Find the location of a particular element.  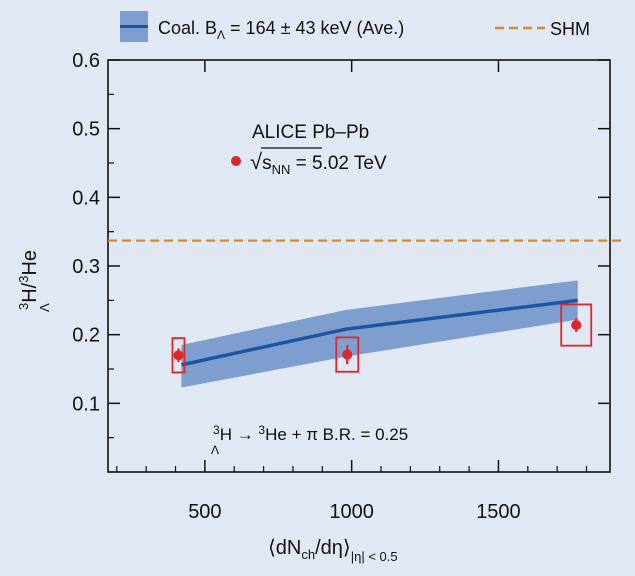

coal-band is located at coordinates (379, 334).